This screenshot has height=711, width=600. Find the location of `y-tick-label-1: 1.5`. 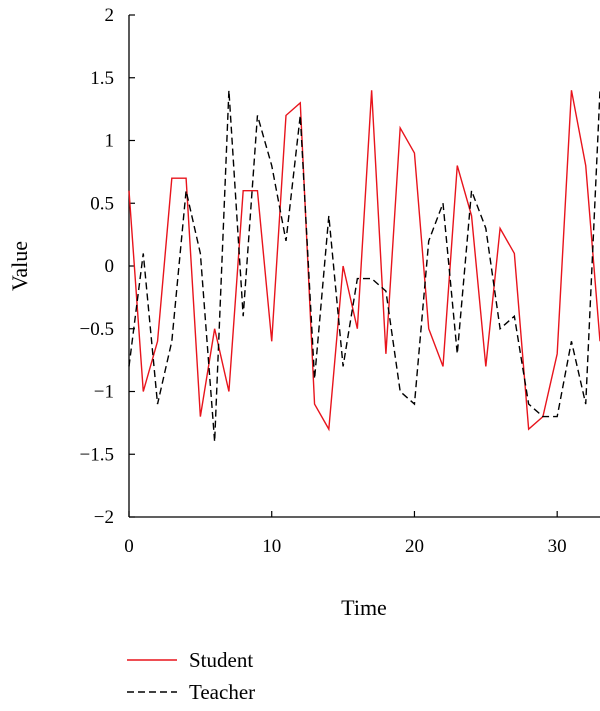

y-tick-label-1: 1.5 is located at coordinates (102, 78).